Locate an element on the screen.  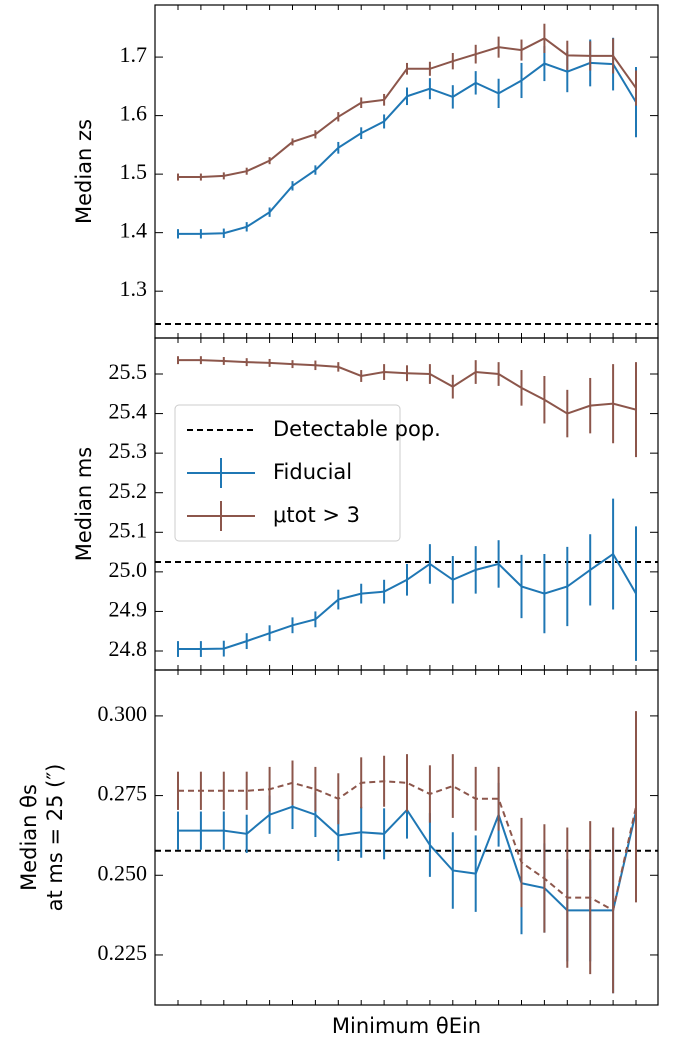
y-tick-label: 25.5 is located at coordinates (128, 371).